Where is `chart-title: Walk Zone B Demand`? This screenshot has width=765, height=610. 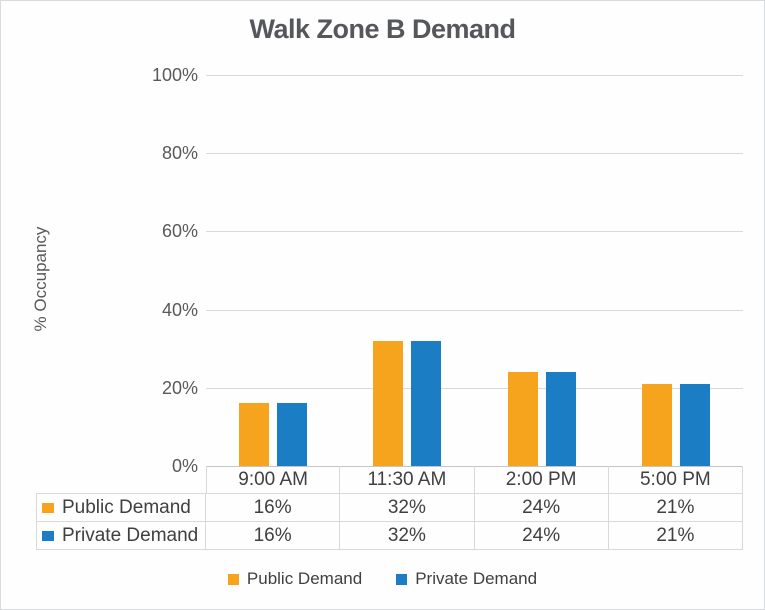 chart-title: Walk Zone B Demand is located at coordinates (382, 29).